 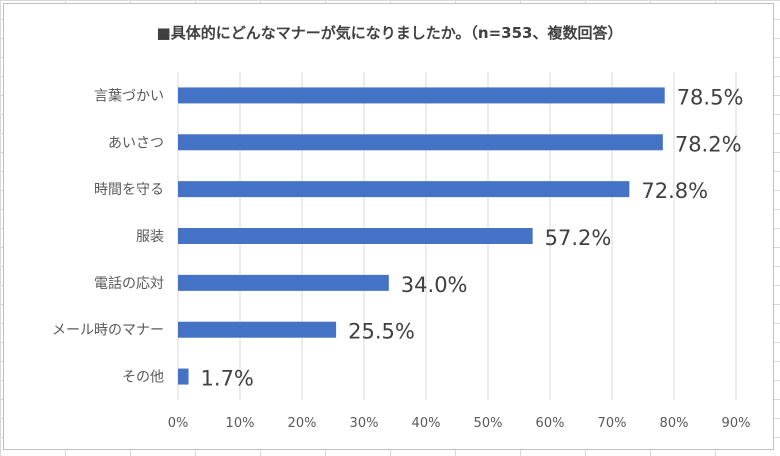 I want to click on x-tick-label: 10%, so click(x=240, y=423).